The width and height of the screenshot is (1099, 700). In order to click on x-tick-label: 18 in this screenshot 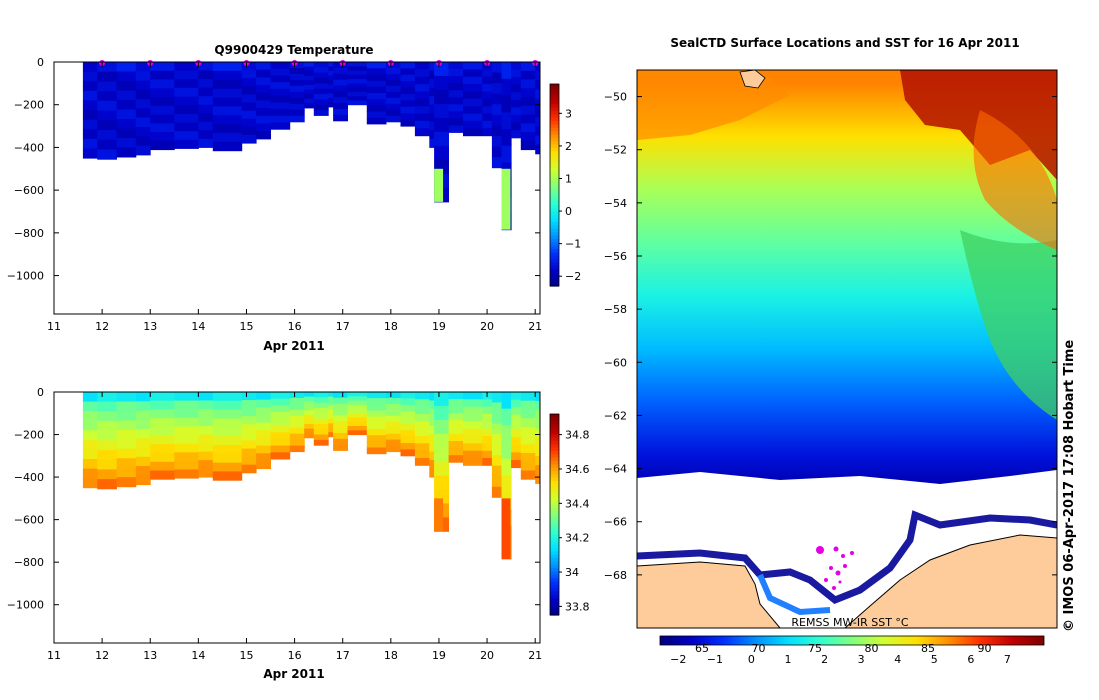, I will do `click(391, 326)`.